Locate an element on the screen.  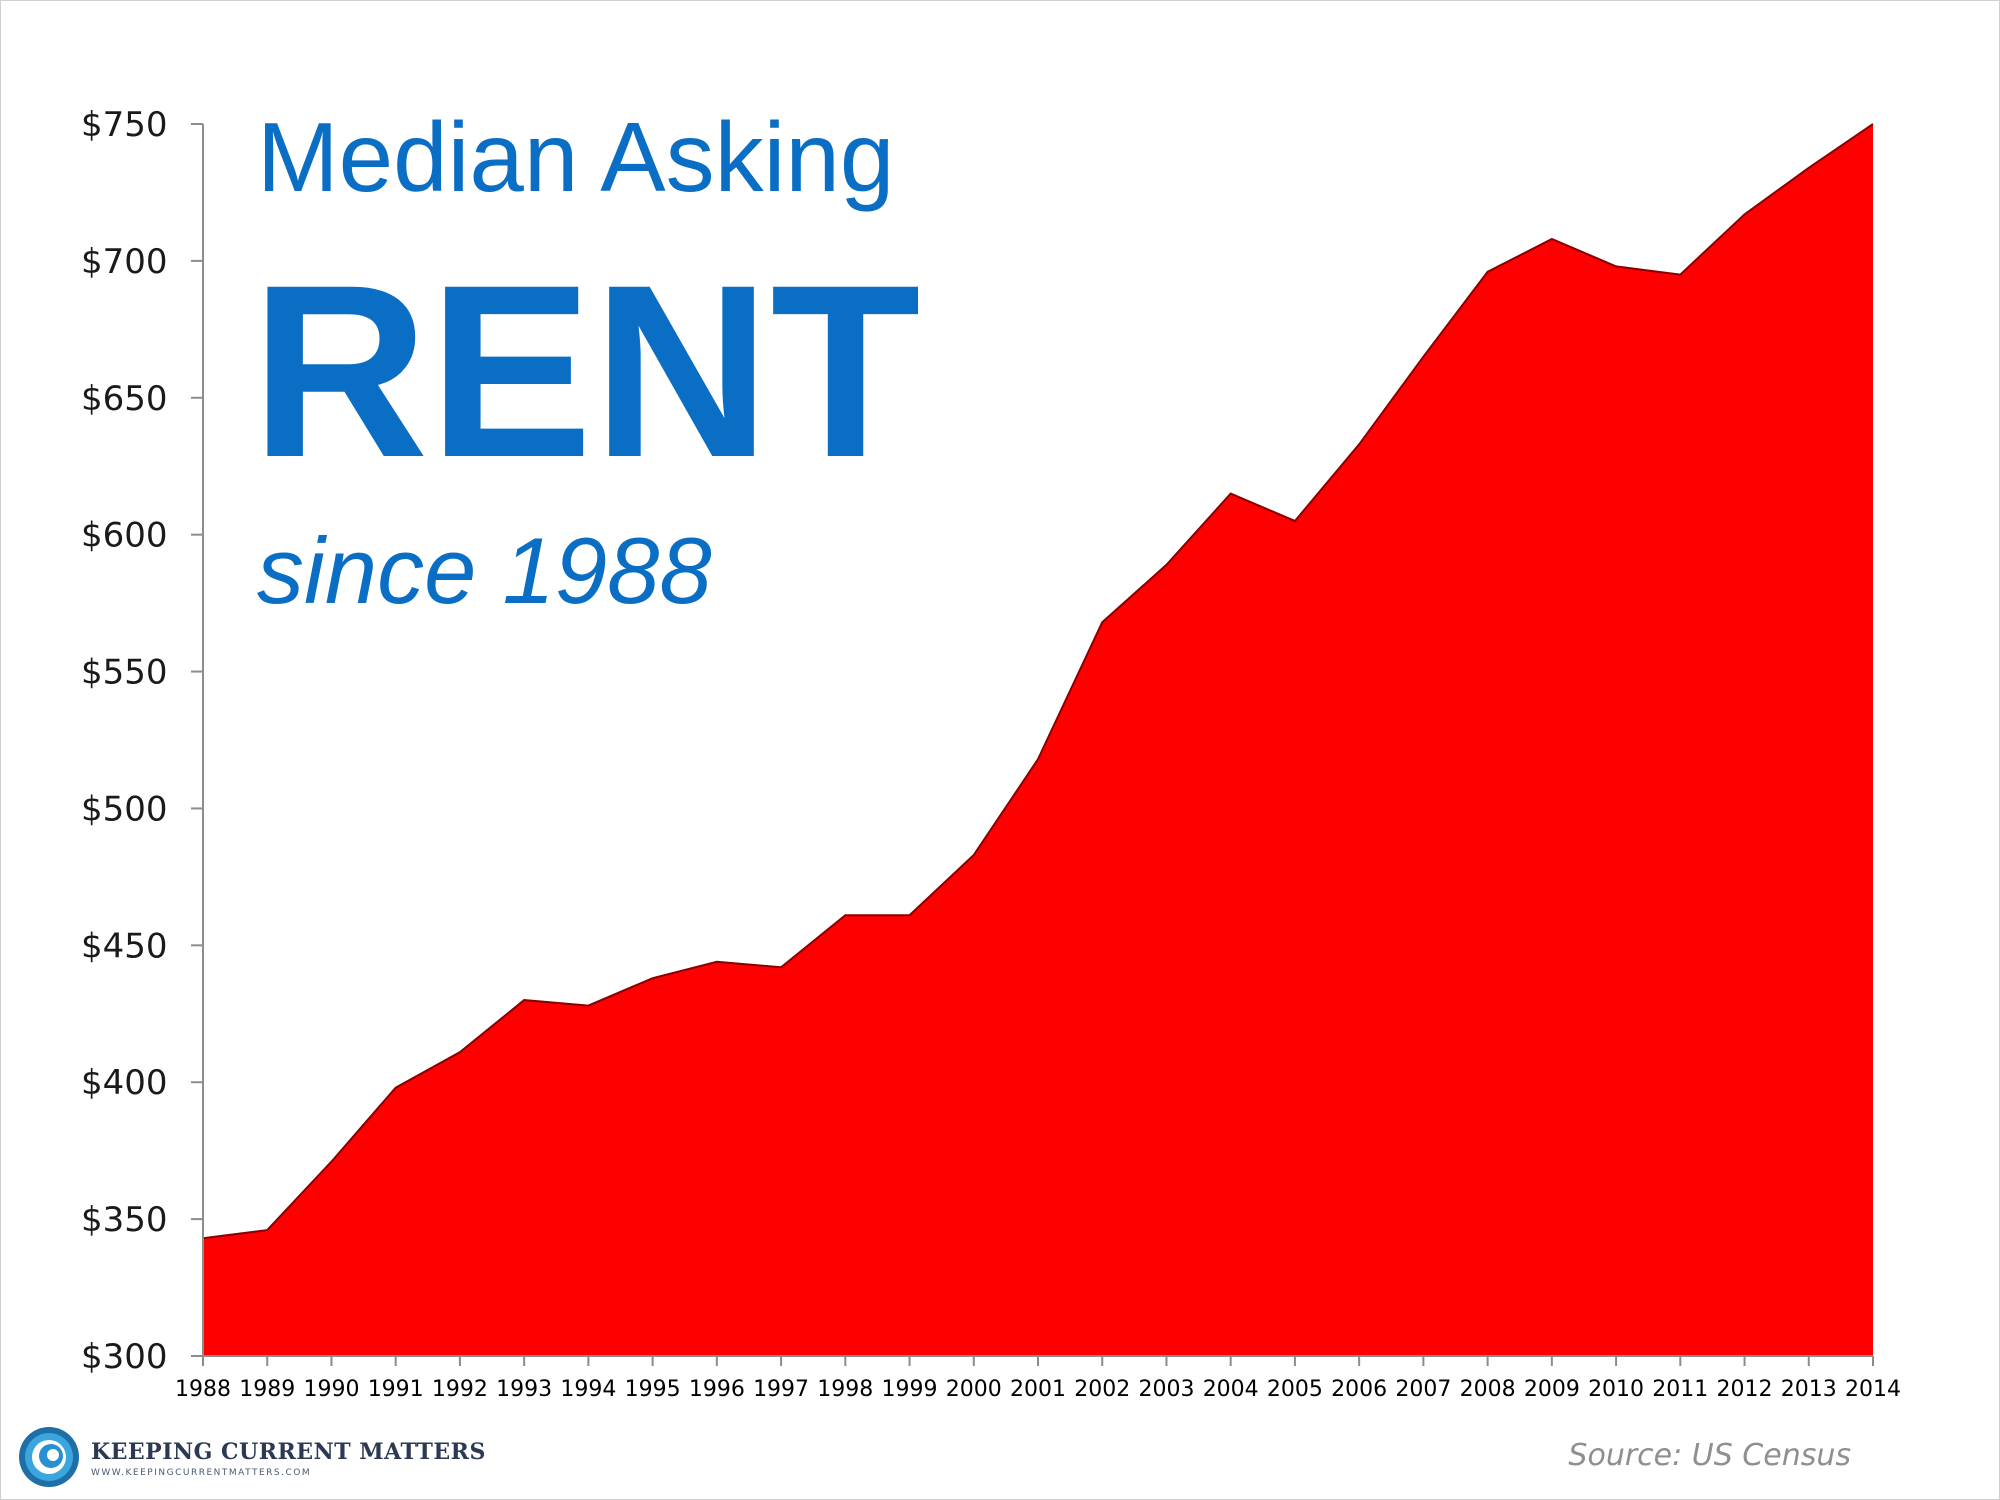
y-tick-label: $500 is located at coordinates (124, 809).